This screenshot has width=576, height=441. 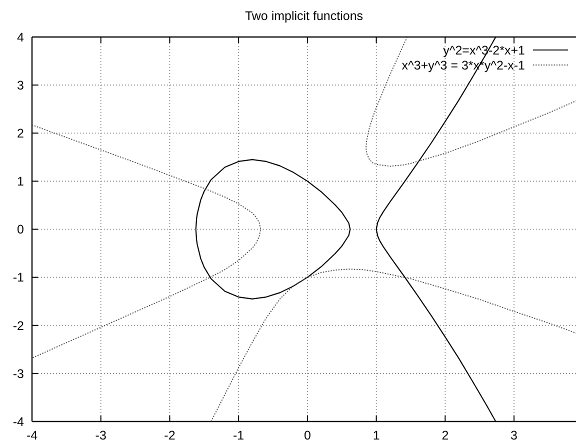 I want to click on x-tick-label: -2, so click(x=170, y=434).